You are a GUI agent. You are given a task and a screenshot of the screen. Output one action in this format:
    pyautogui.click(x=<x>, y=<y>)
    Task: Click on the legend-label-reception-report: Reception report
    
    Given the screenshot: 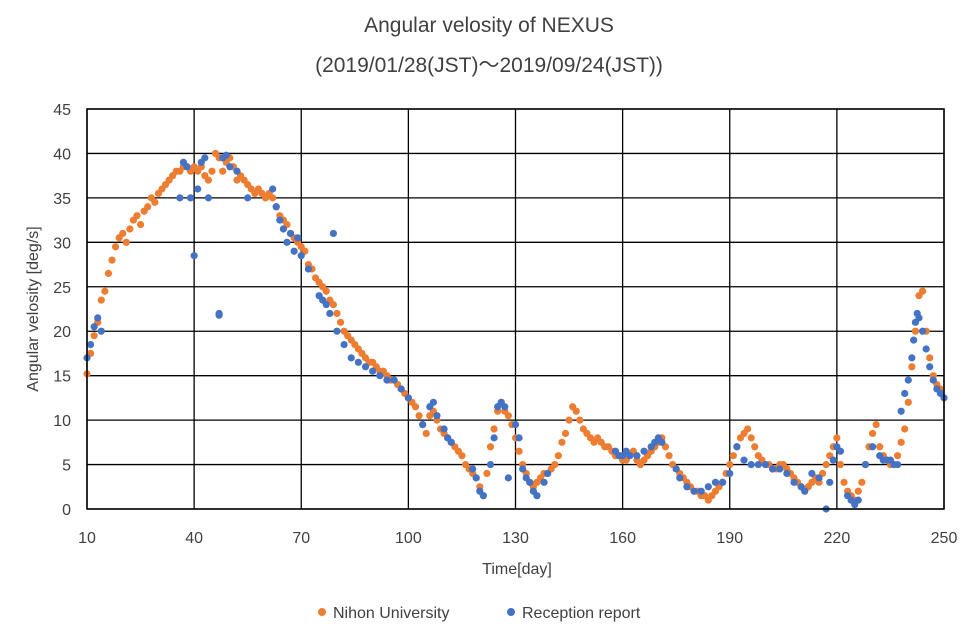 What is the action you would take?
    pyautogui.click(x=581, y=613)
    